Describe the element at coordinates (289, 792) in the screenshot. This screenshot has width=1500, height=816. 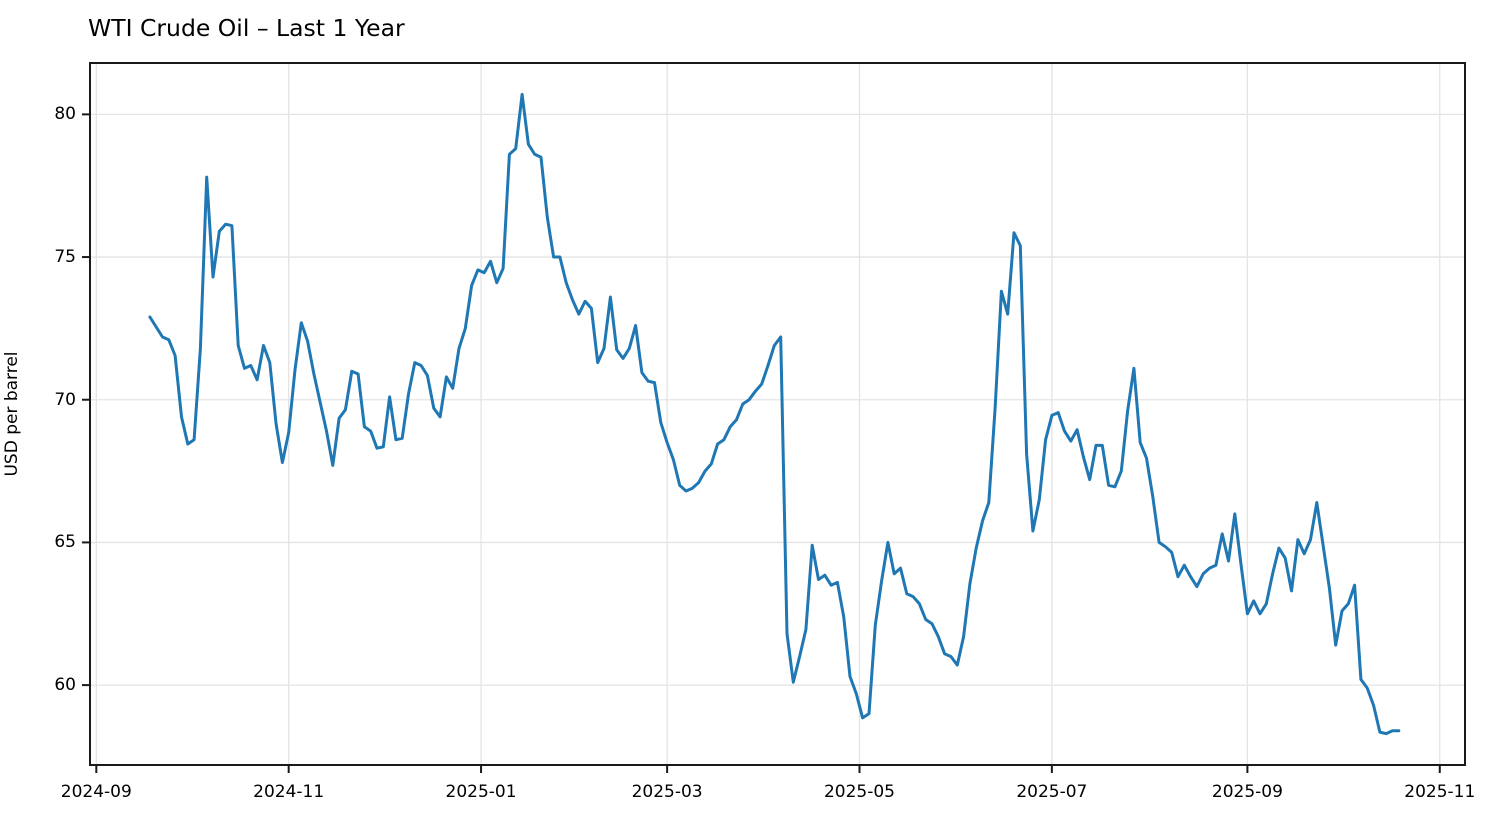
I see `x-tick-label: 2024-11` at that location.